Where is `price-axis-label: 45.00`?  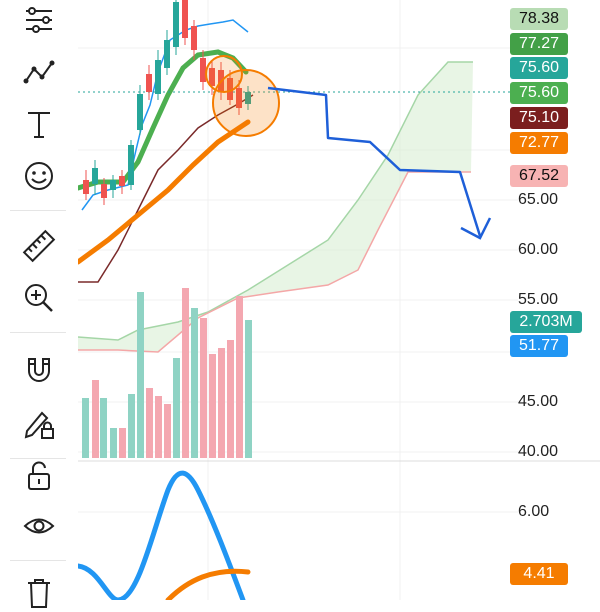 price-axis-label: 45.00 is located at coordinates (538, 401).